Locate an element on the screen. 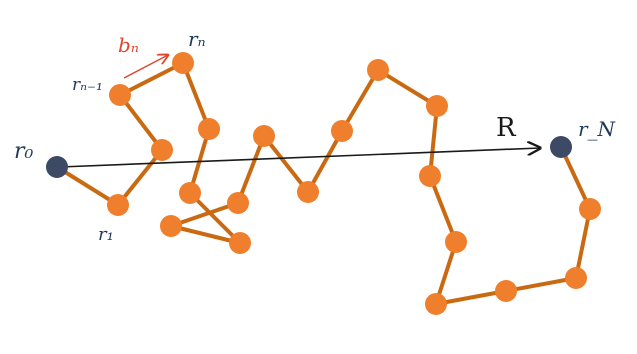  label-R: R is located at coordinates (506, 128).